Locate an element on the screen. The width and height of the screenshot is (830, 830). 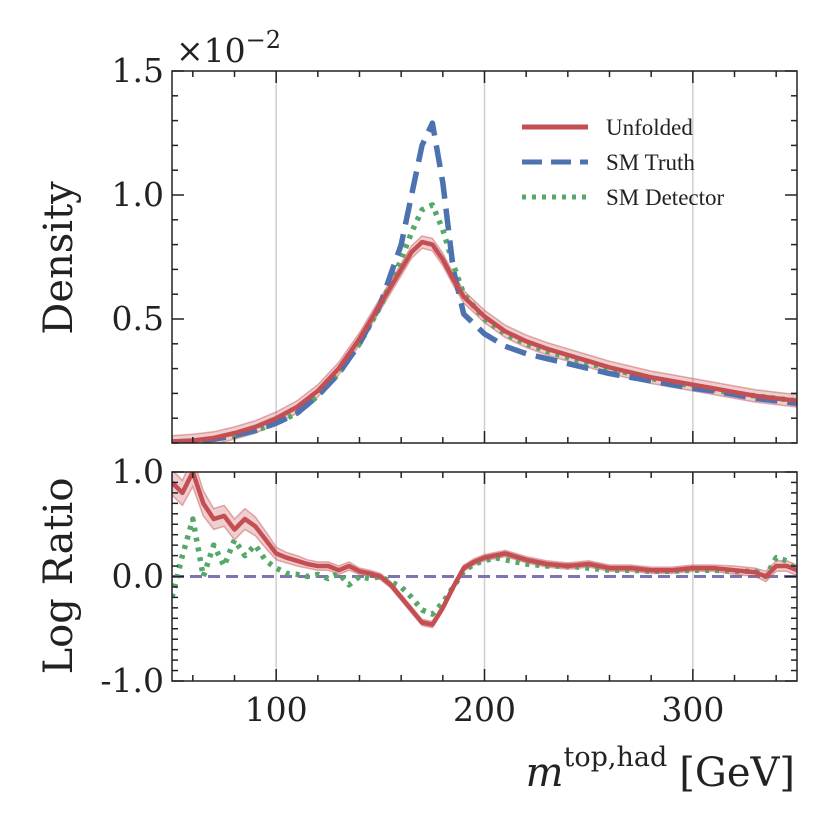
bottom-line-sm-detector is located at coordinates (484, 566).